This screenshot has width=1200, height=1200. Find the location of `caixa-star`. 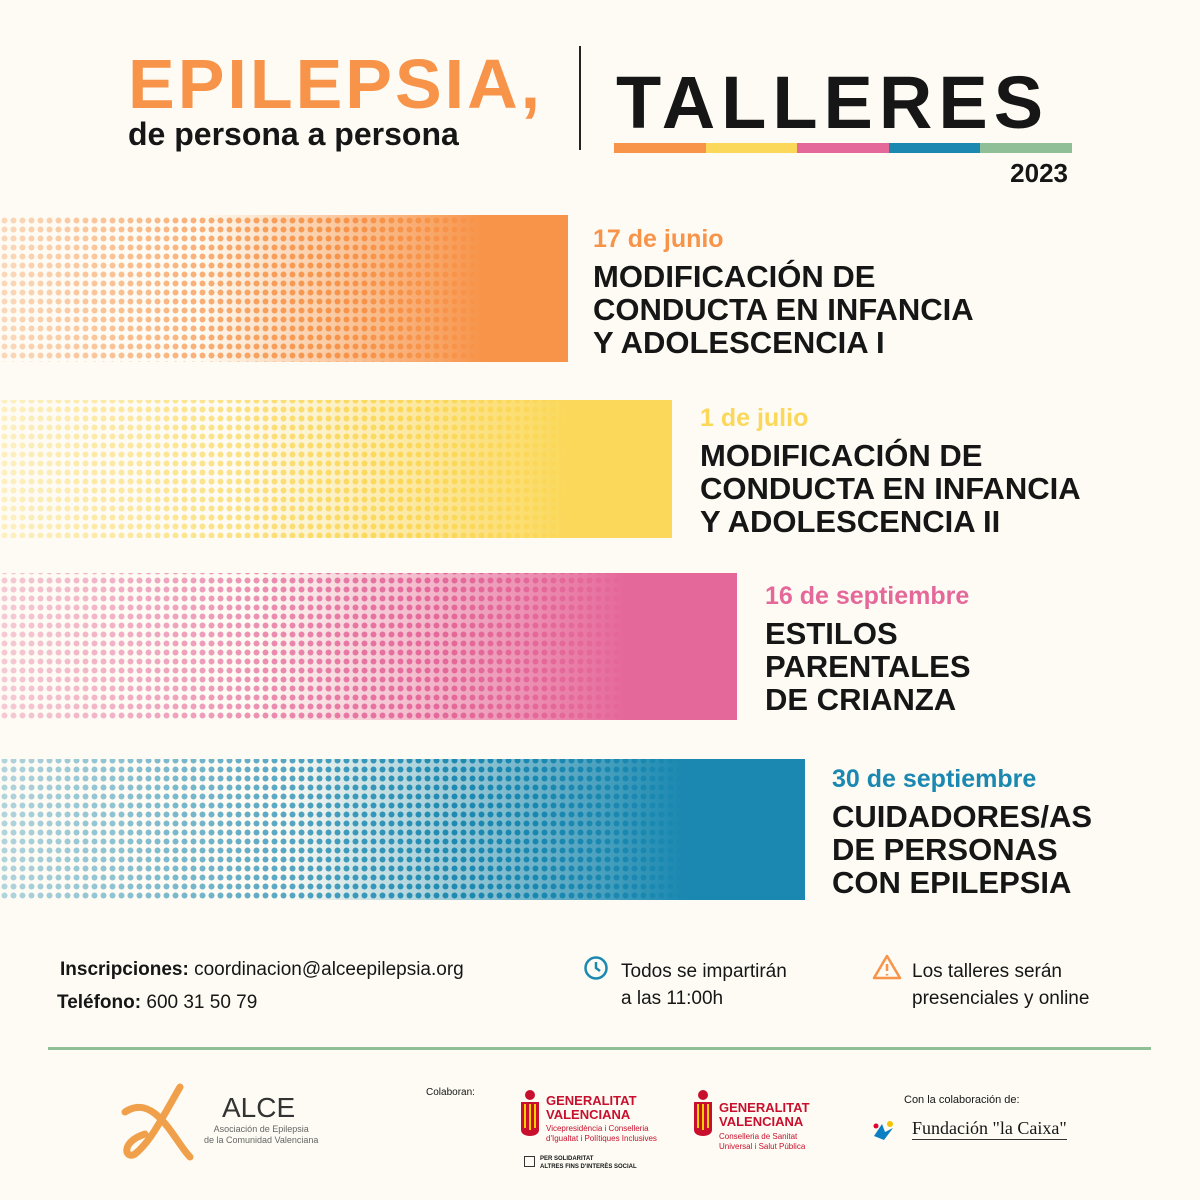

caixa-star is located at coordinates (883, 1130).